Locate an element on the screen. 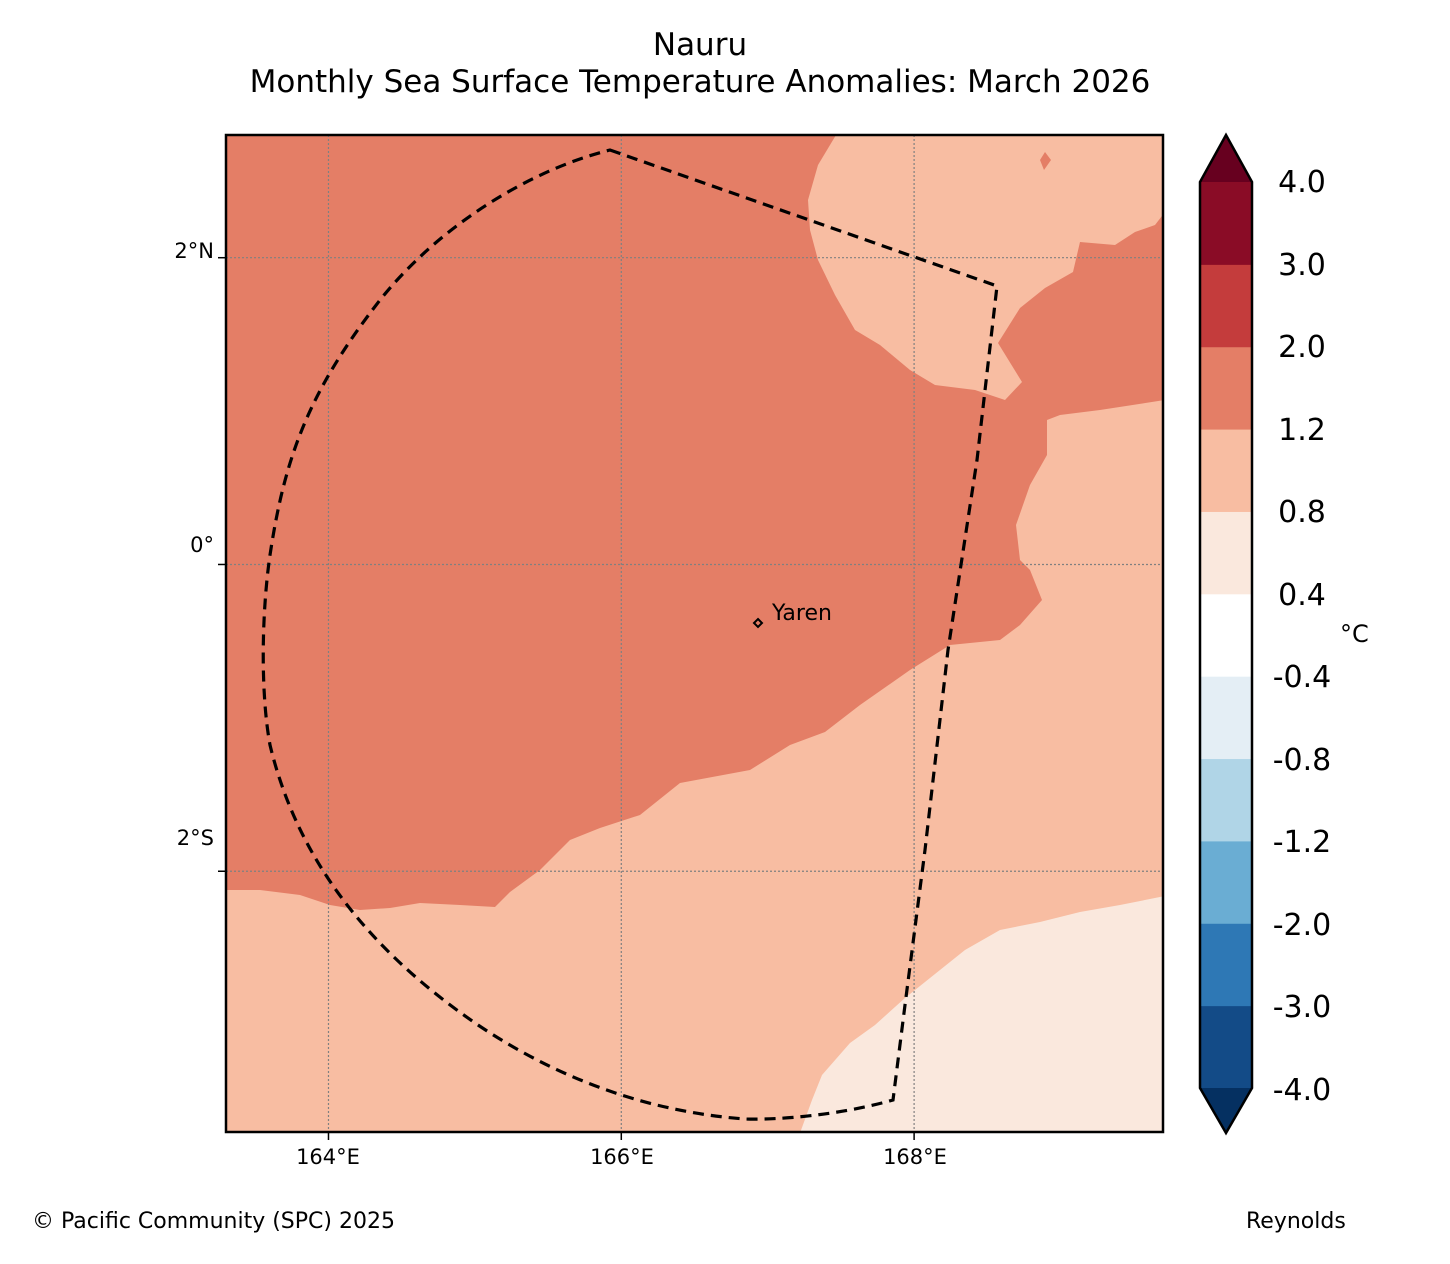 The width and height of the screenshot is (1450, 1264). colorbar-label: 3.0 is located at coordinates (1302, 265).